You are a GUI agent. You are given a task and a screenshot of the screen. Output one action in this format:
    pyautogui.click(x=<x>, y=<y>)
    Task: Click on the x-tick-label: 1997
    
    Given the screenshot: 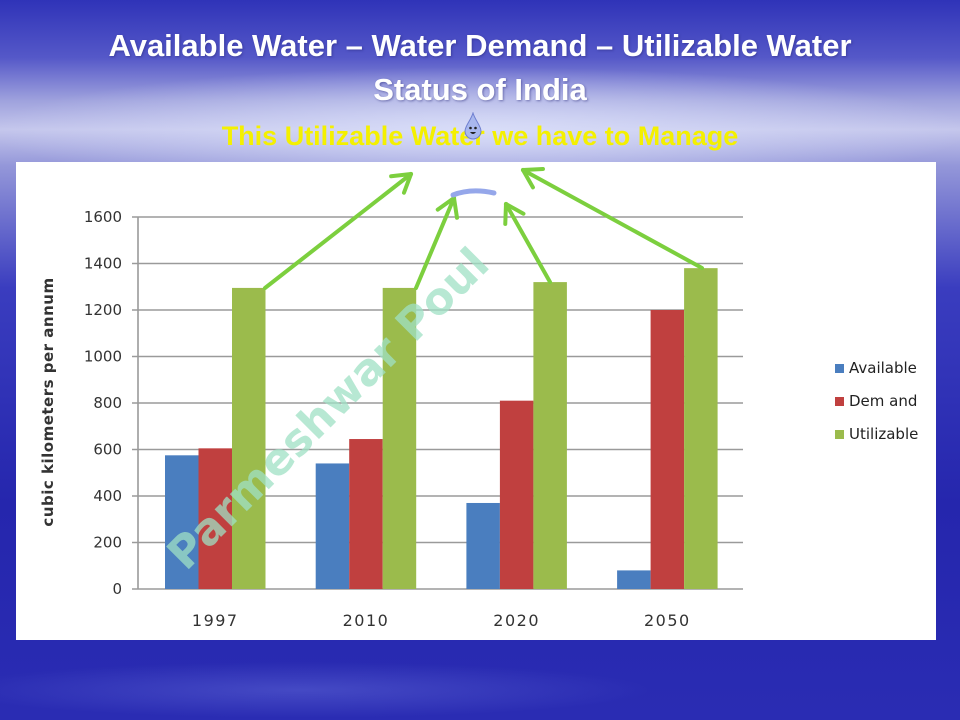 What is the action you would take?
    pyautogui.click(x=215, y=620)
    